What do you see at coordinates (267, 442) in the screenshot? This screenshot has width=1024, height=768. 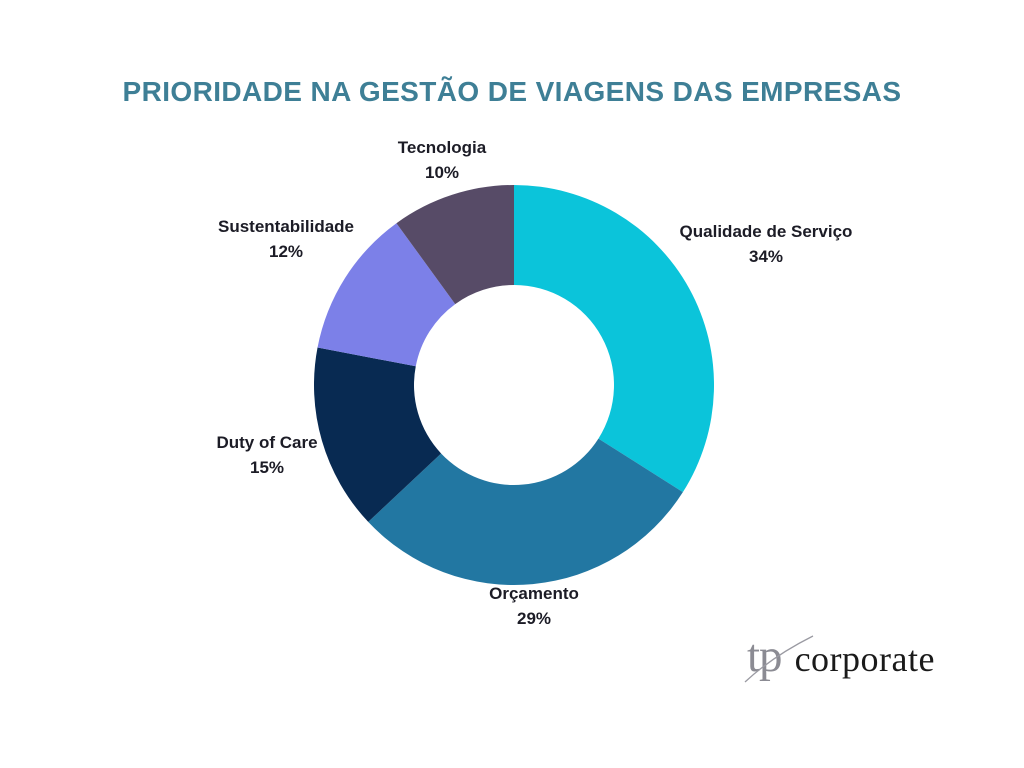 I see `slice-label-text: Duty of Care` at bounding box center [267, 442].